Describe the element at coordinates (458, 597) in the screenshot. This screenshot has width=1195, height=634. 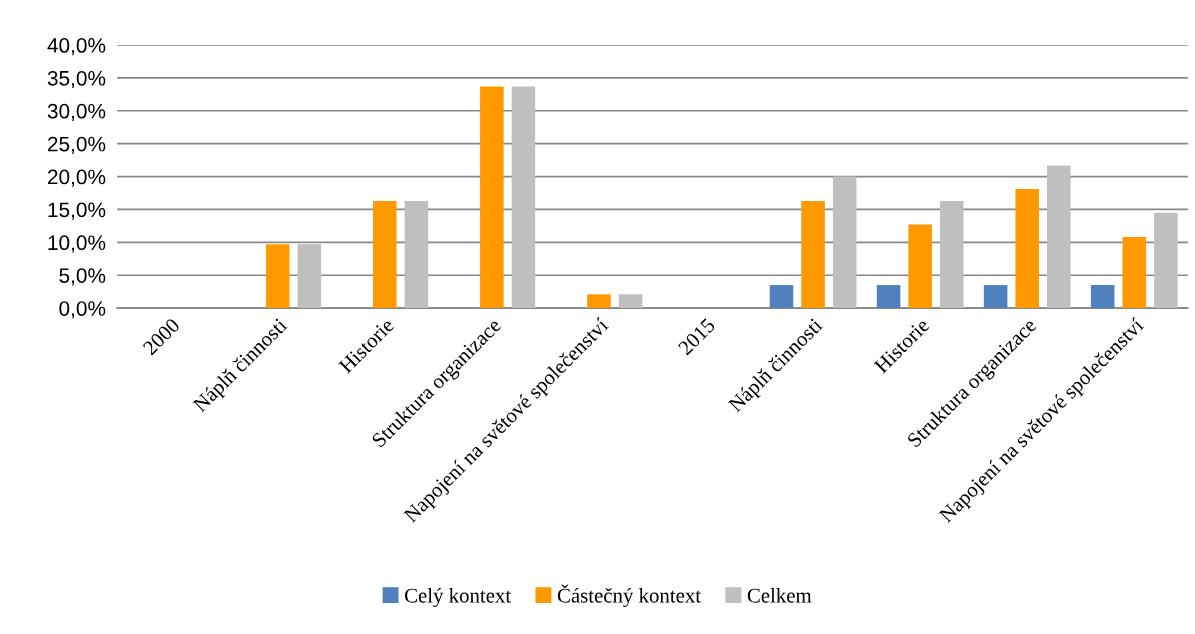
I see `legend-label: Celý kontext` at that location.